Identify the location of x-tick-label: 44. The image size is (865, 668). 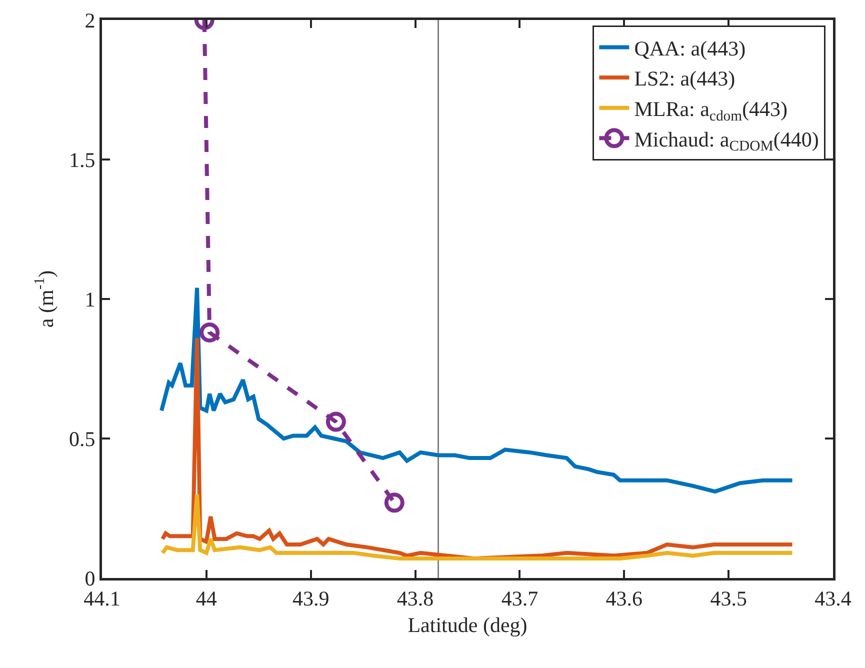
(207, 598).